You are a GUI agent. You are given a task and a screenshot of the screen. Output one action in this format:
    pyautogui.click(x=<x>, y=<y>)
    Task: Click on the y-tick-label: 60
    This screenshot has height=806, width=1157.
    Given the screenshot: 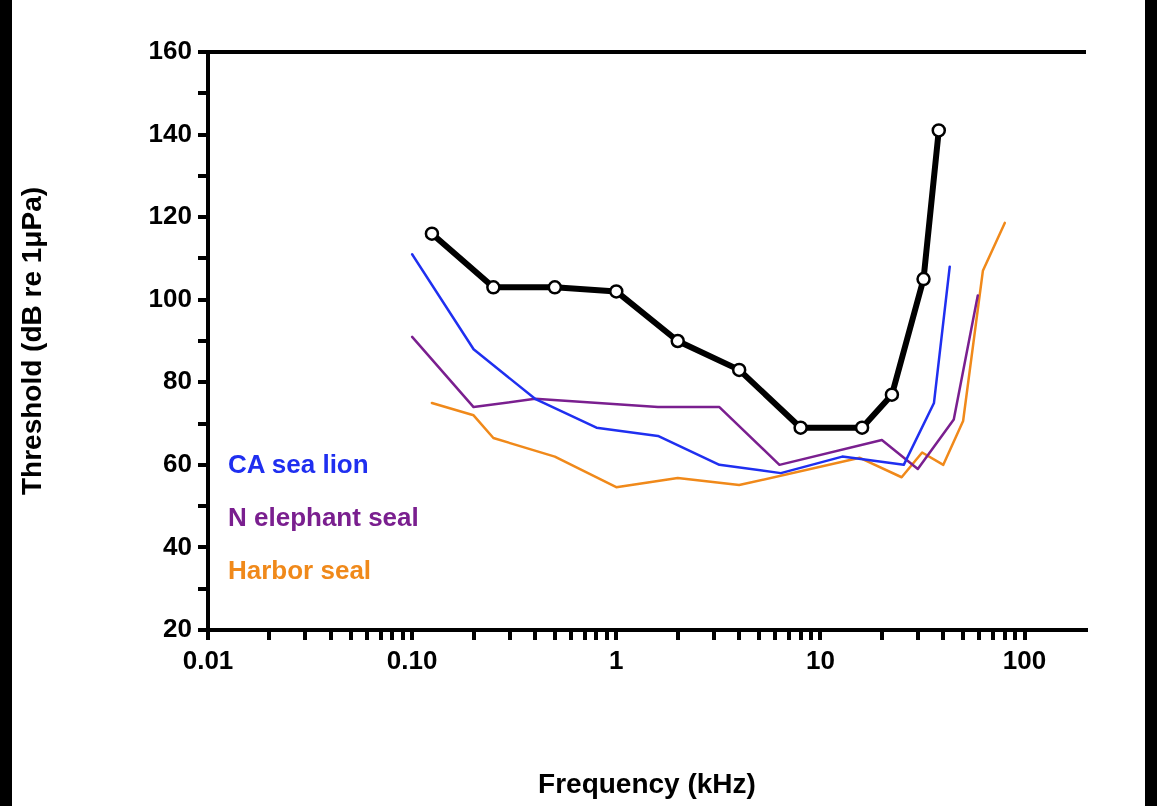 What is the action you would take?
    pyautogui.click(x=177, y=463)
    